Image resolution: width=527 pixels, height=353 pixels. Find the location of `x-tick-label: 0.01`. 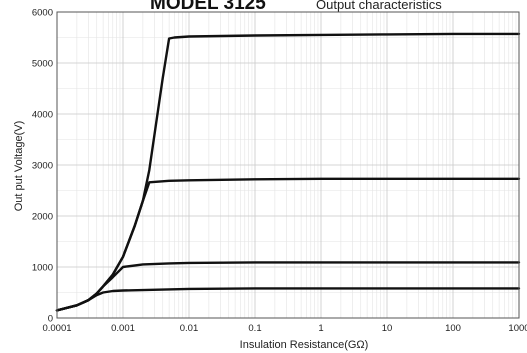

x-tick-label: 0.01 is located at coordinates (189, 328).